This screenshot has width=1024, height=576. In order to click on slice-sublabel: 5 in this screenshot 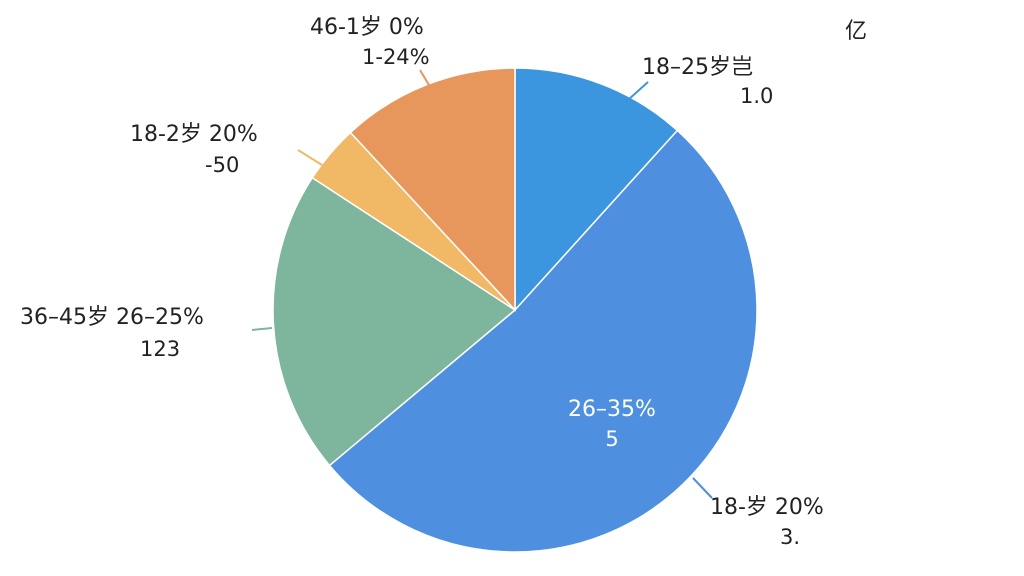, I will do `click(611, 439)`.